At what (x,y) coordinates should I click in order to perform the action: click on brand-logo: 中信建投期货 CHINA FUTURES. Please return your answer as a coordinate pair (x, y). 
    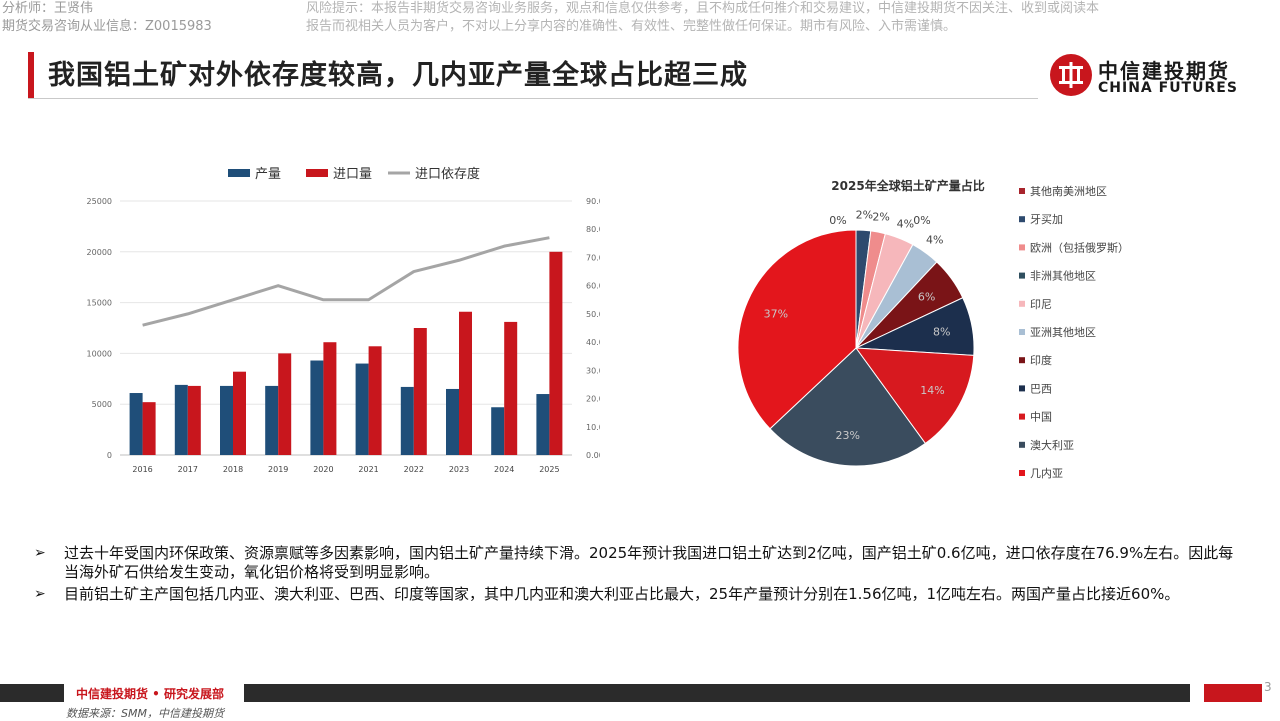
    Looking at the image, I should click on (1158, 77).